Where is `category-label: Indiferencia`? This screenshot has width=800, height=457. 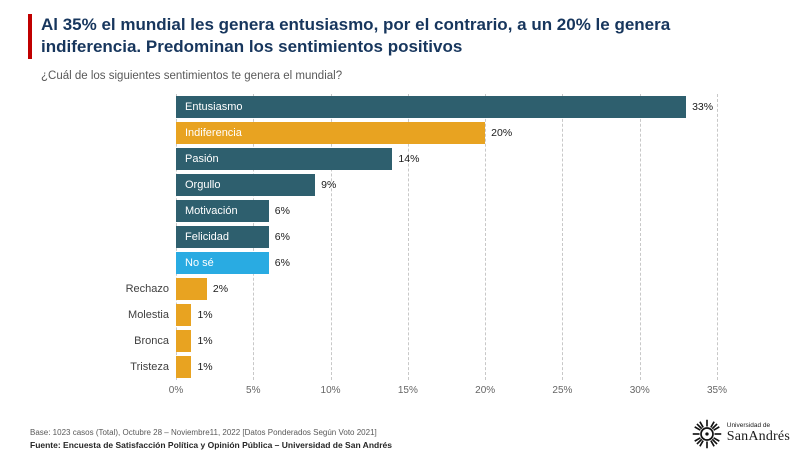
category-label: Indiferencia is located at coordinates (213, 132).